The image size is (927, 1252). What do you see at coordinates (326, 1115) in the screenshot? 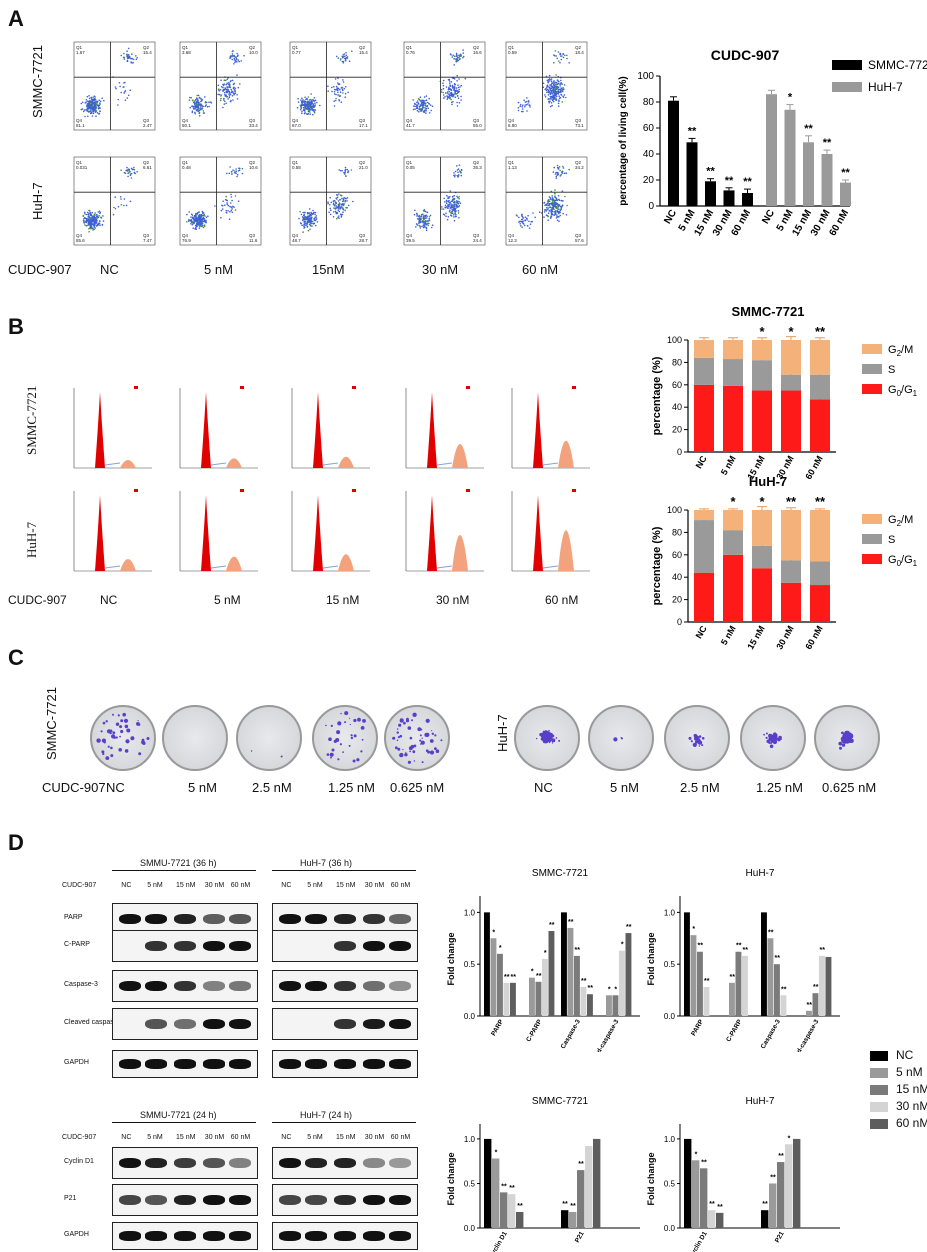
I see `blot-group-title-bottom: HuH-7 (24 h)` at bounding box center [326, 1115].